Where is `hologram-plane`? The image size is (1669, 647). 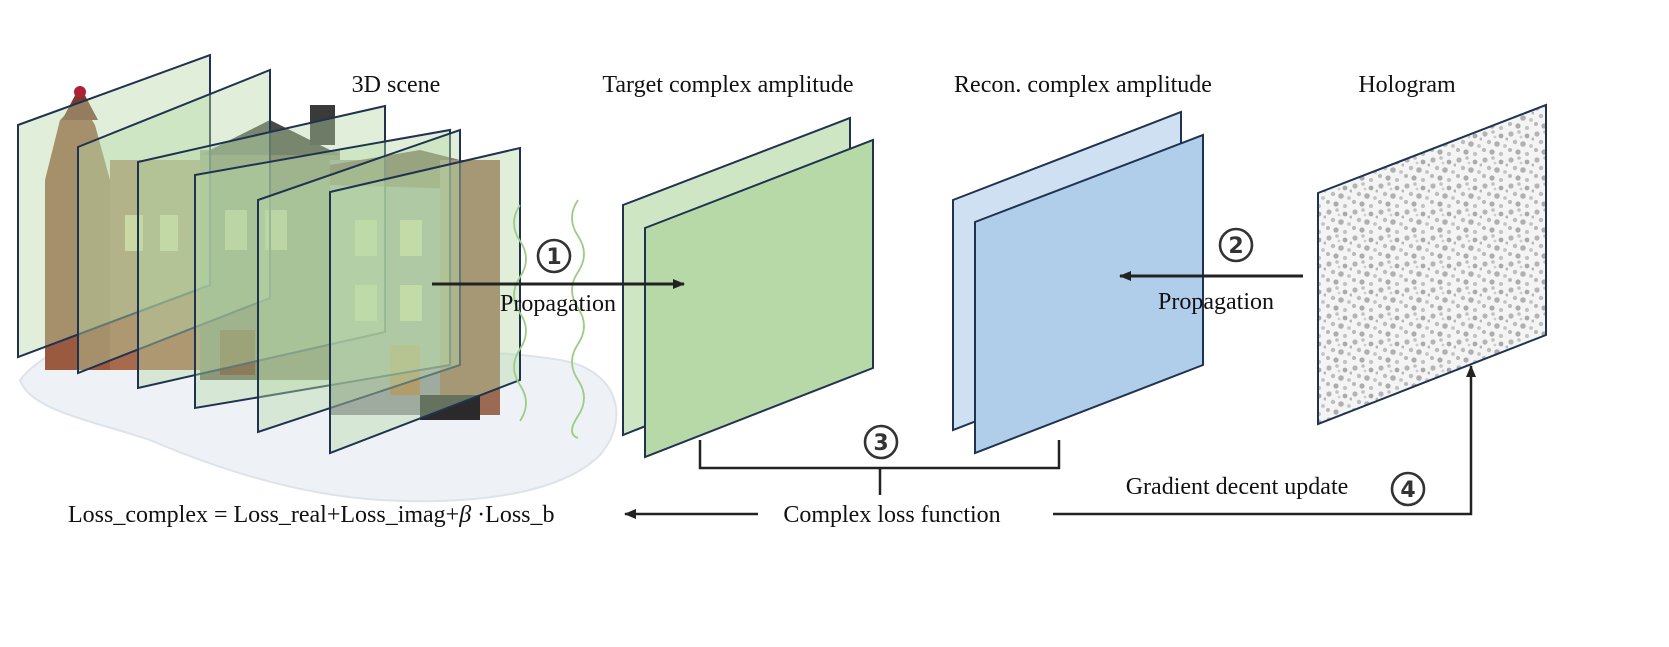
hologram-plane is located at coordinates (1432, 264).